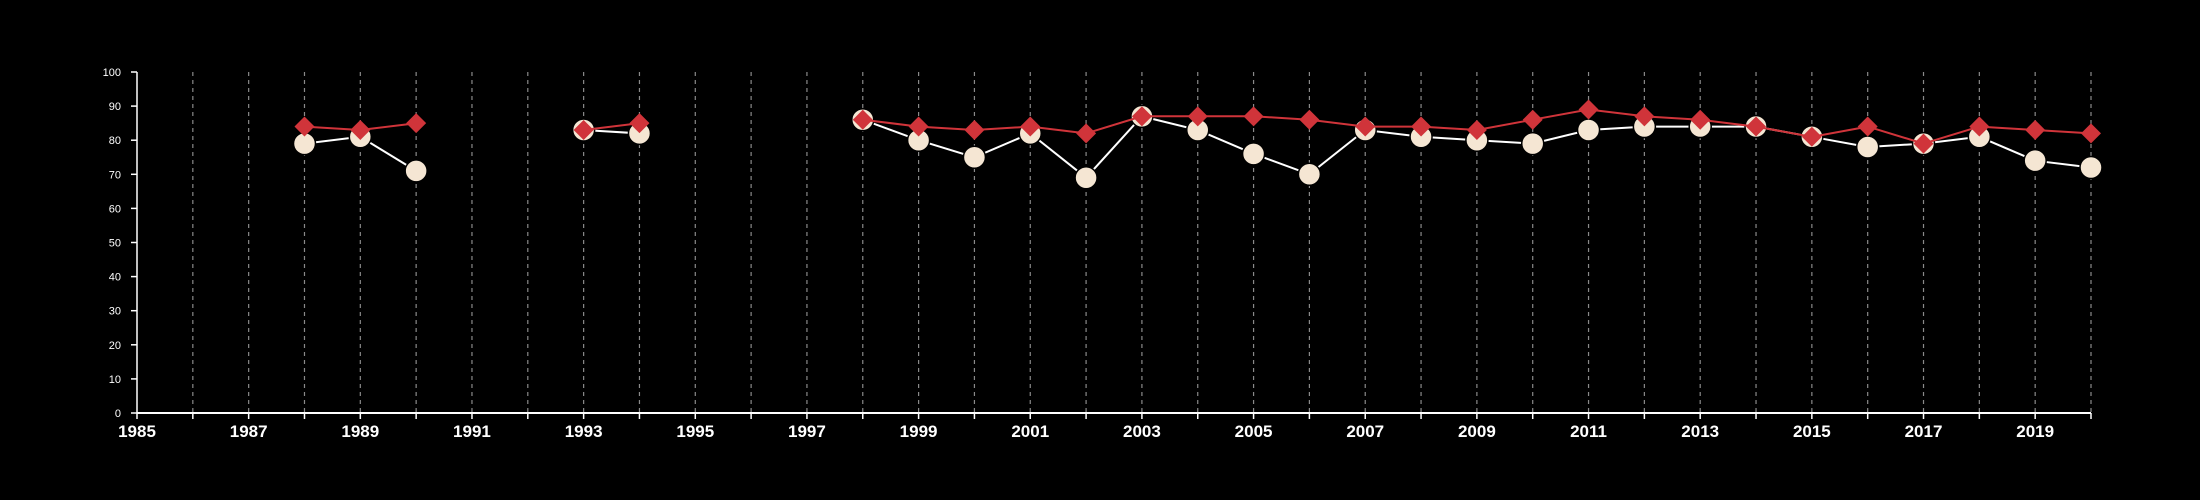  I want to click on x-tick-label: 1997, so click(807, 431).